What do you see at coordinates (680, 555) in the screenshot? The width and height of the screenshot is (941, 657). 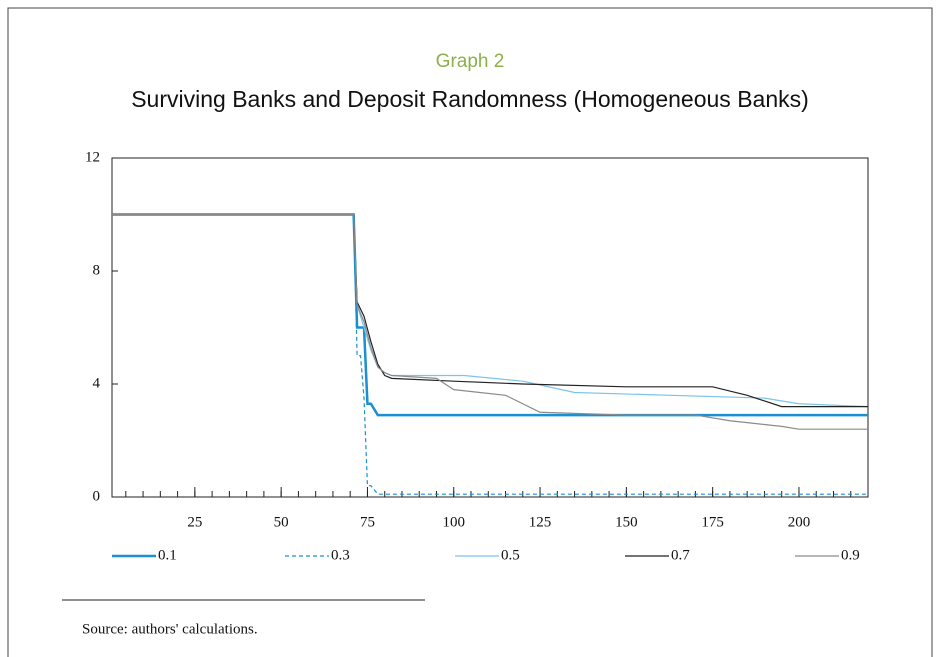 I see `legend-label: 0.7` at bounding box center [680, 555].